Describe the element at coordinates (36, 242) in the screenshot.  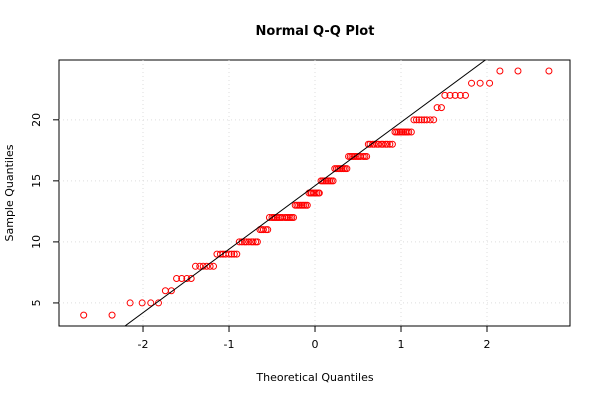
I see `y-tick-label: 10` at that location.